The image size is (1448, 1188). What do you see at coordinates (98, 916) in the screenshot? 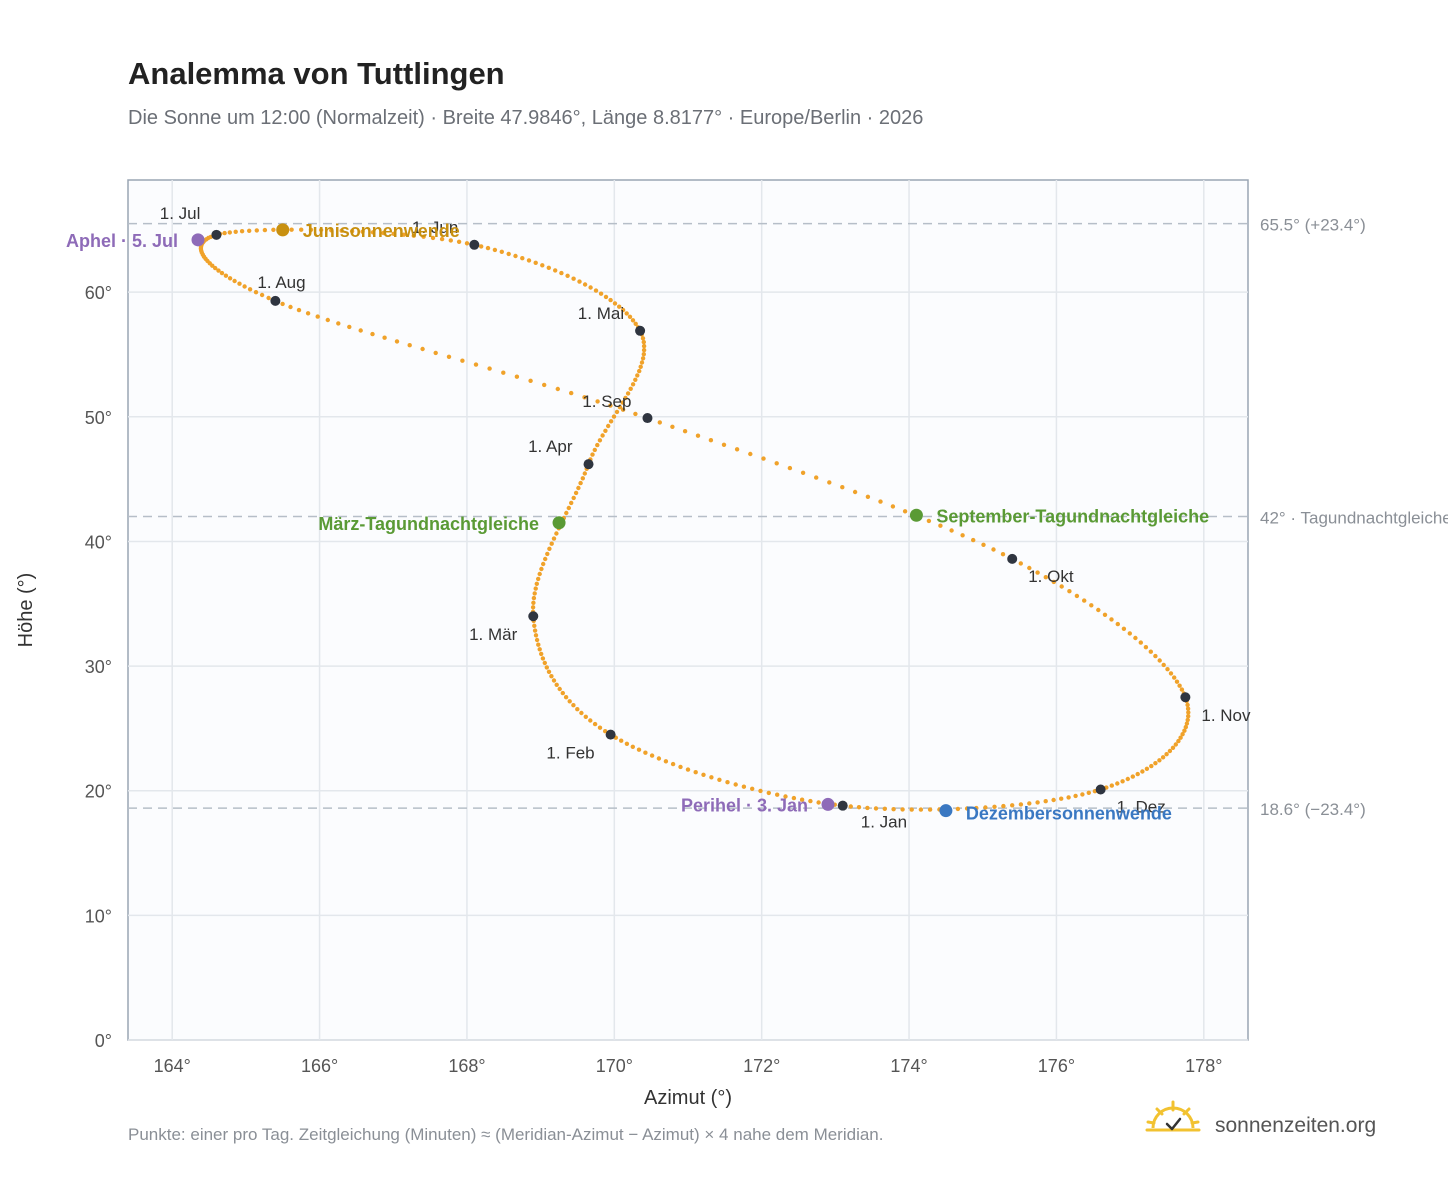
I see `y-tick-label: 10°` at bounding box center [98, 916].